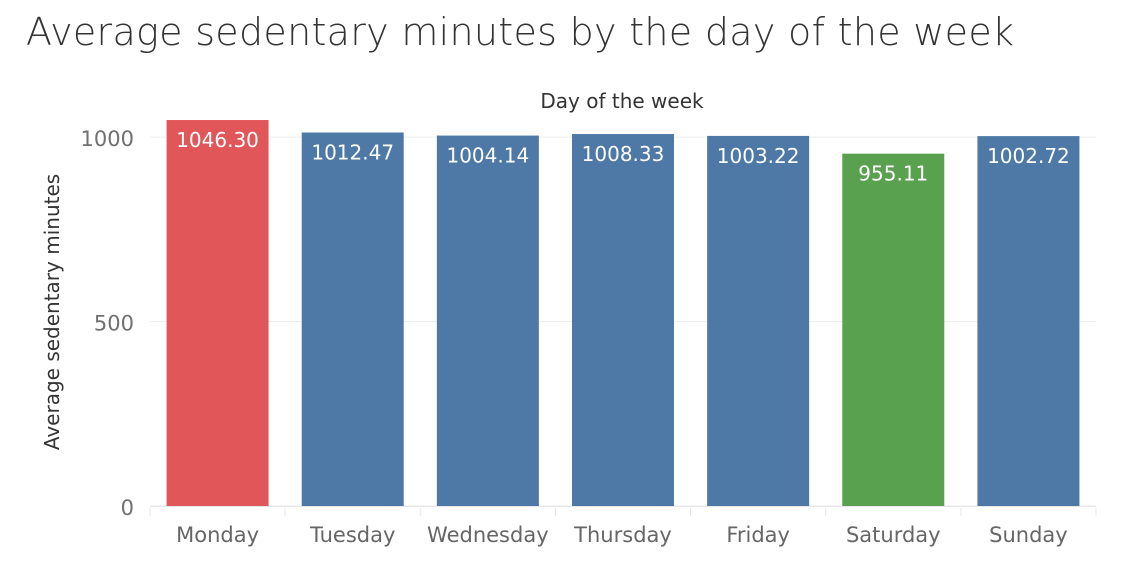 The height and width of the screenshot is (571, 1124). What do you see at coordinates (127, 508) in the screenshot?
I see `y-tick-label: 0` at bounding box center [127, 508].